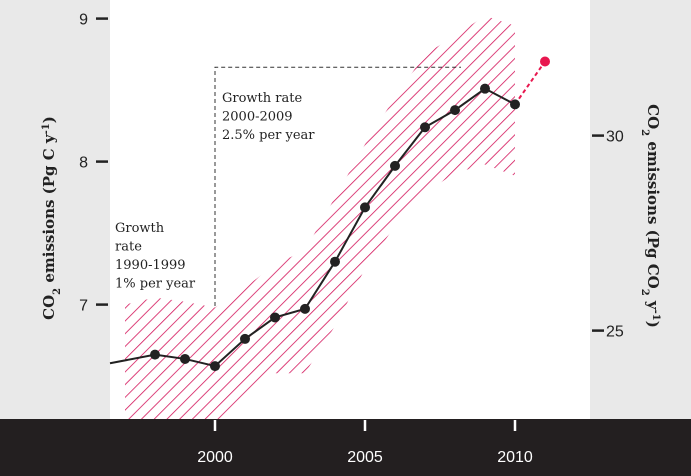 This screenshot has height=476, width=691. I want to click on projection-line, so click(530, 82).